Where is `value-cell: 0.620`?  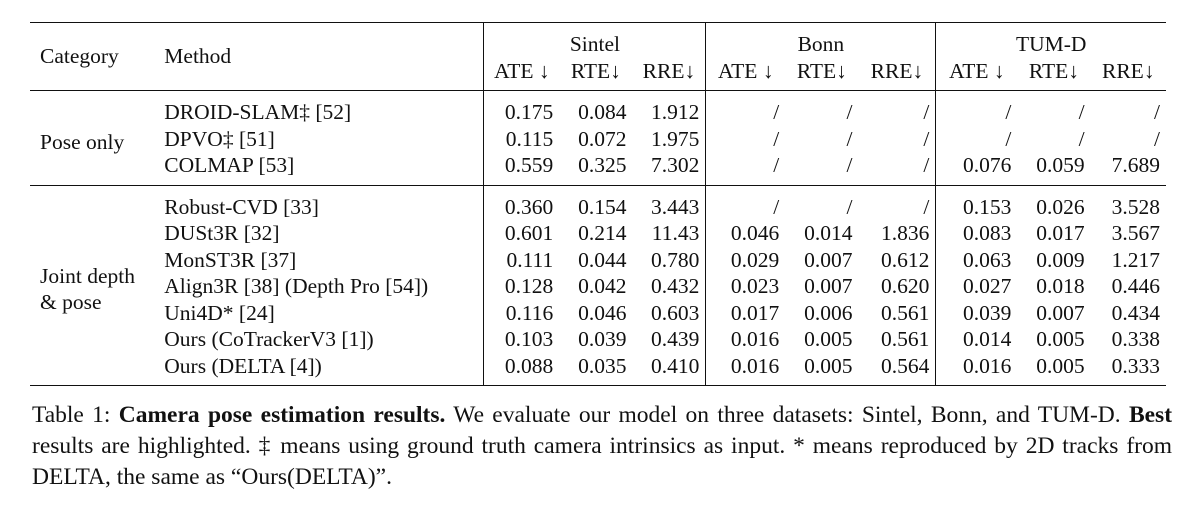 value-cell: 0.620 is located at coordinates (905, 286).